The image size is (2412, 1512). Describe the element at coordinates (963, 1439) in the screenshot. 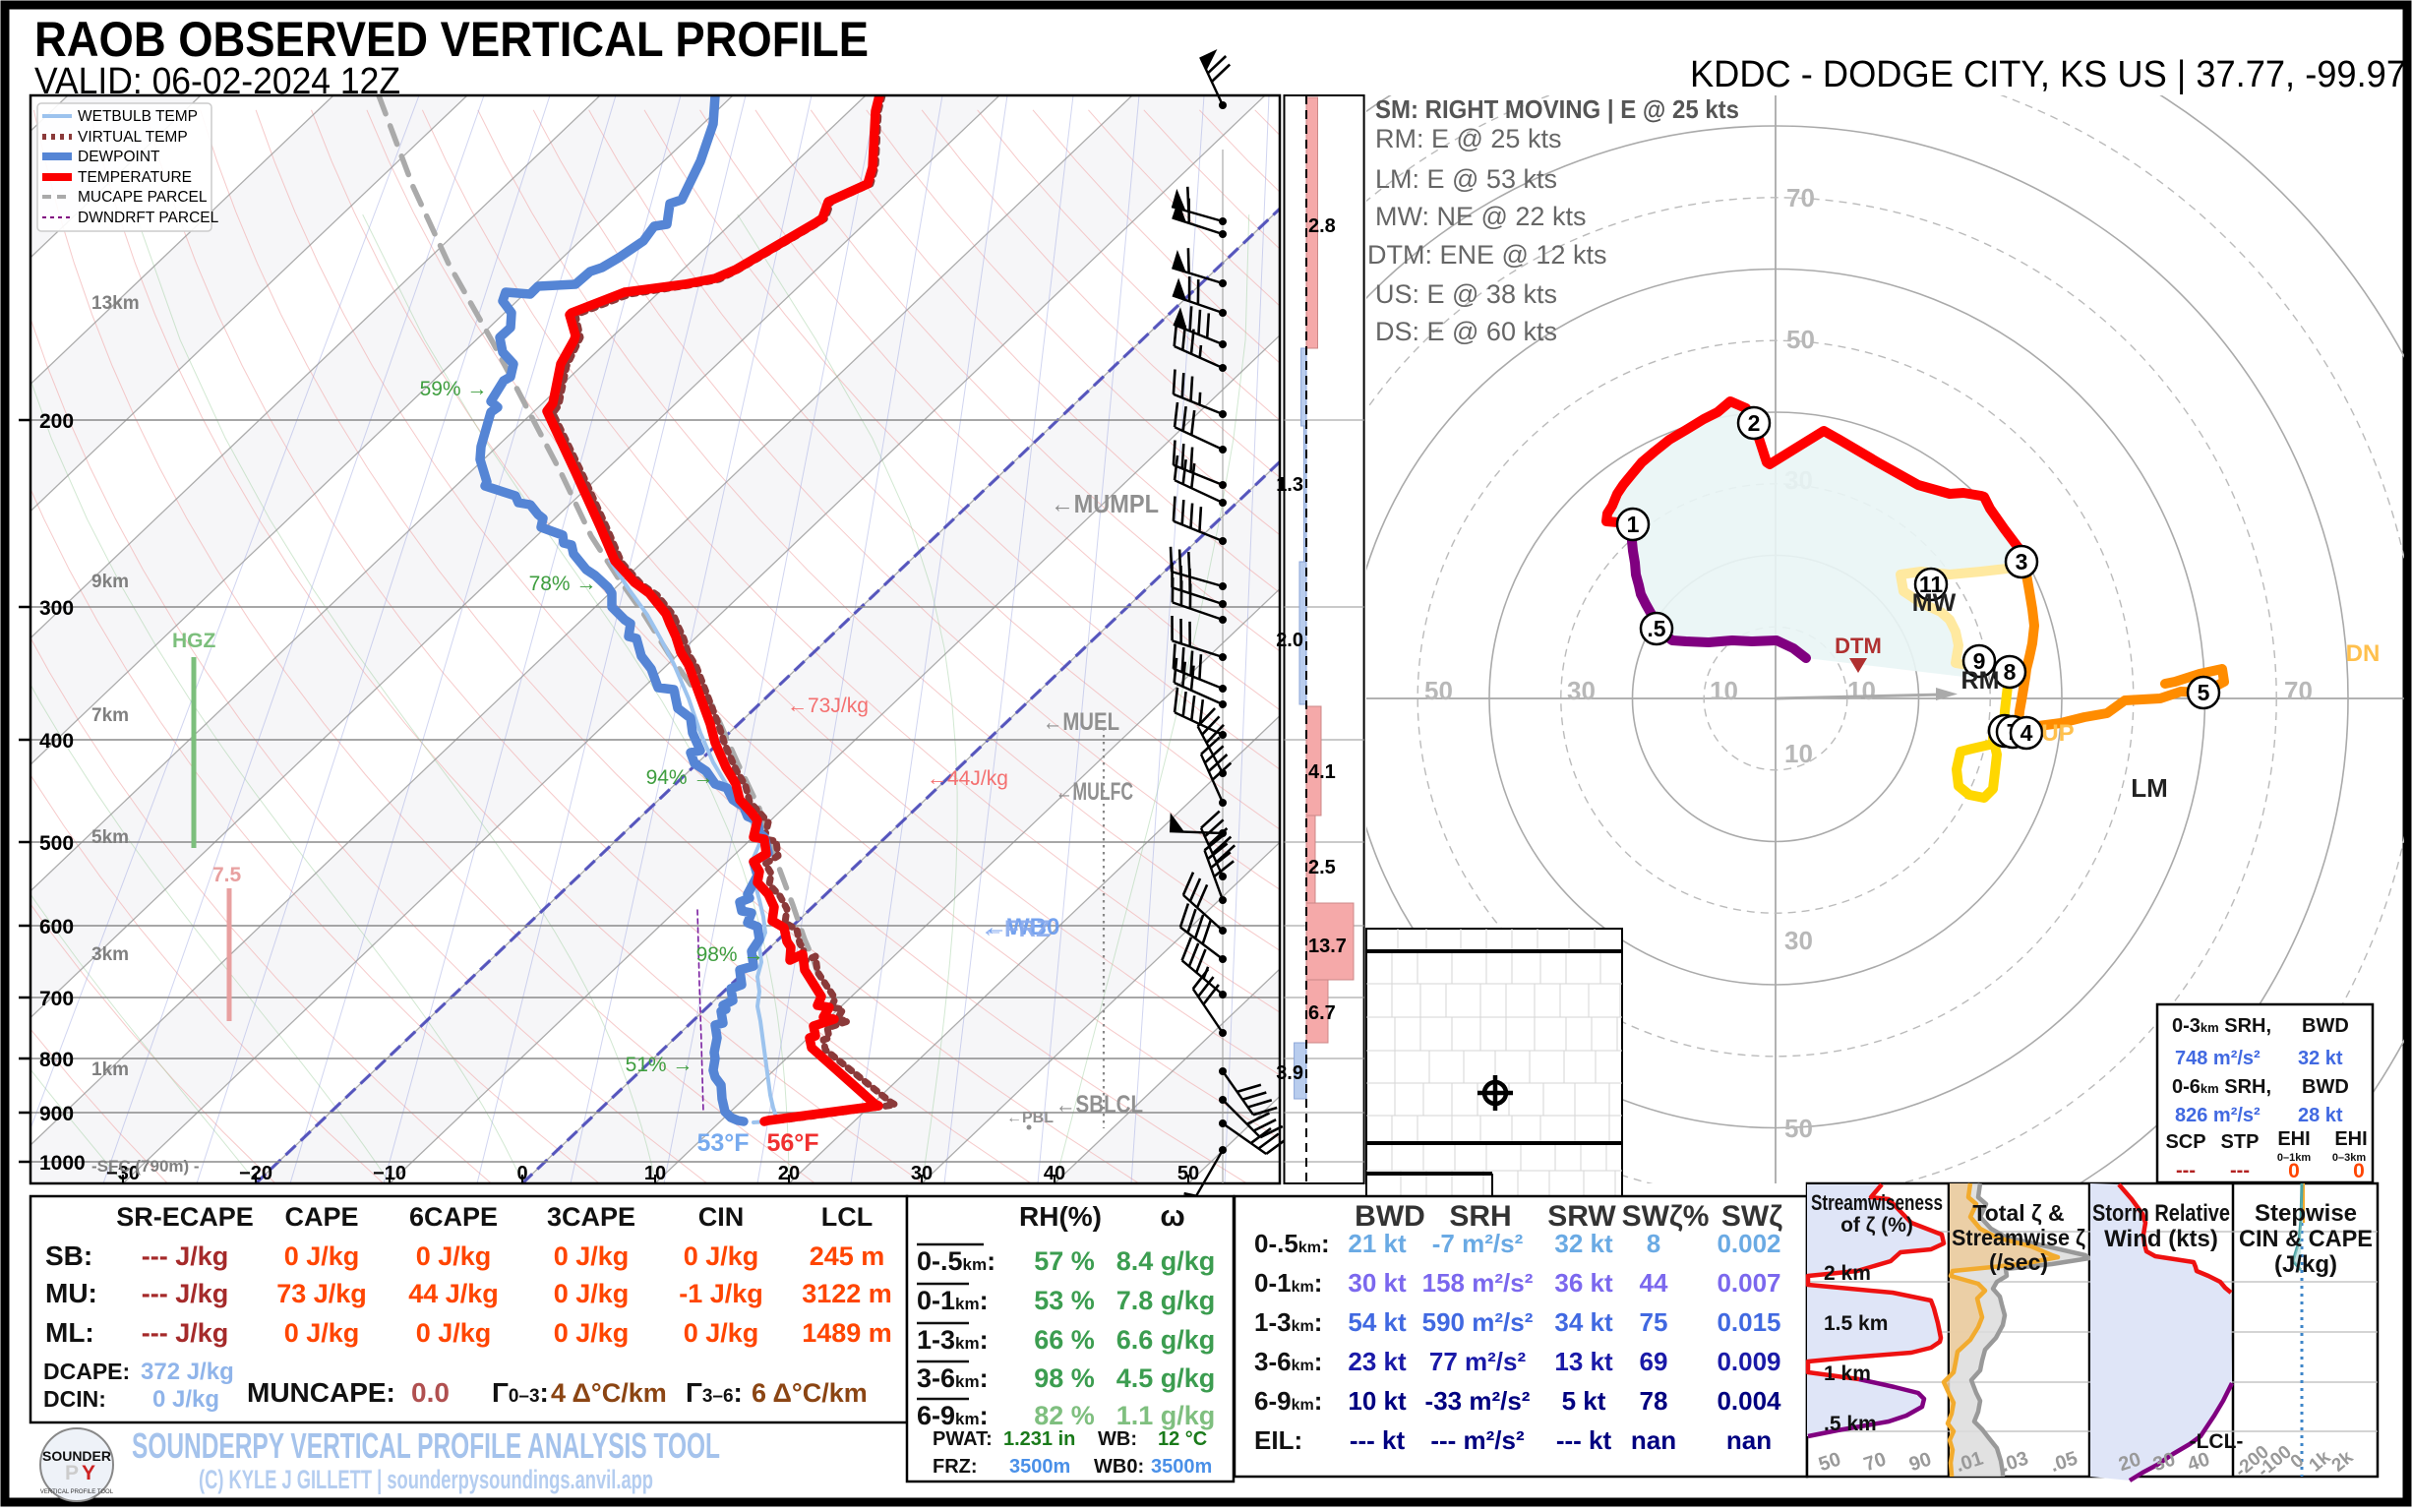

I see `svg-text: PWAT:` at that location.